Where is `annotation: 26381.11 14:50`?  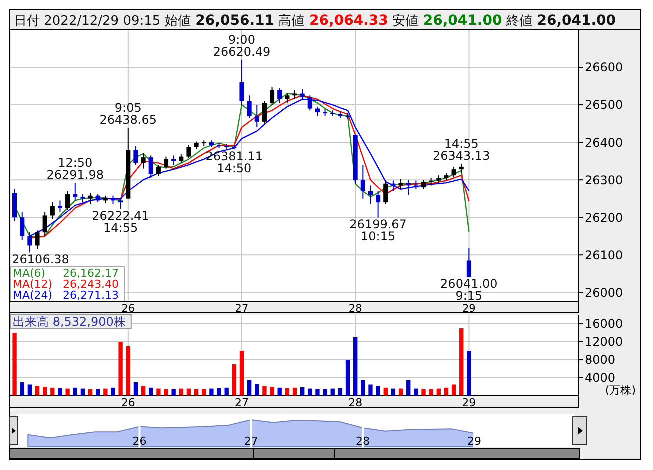 annotation: 26381.11 14:50 is located at coordinates (235, 163).